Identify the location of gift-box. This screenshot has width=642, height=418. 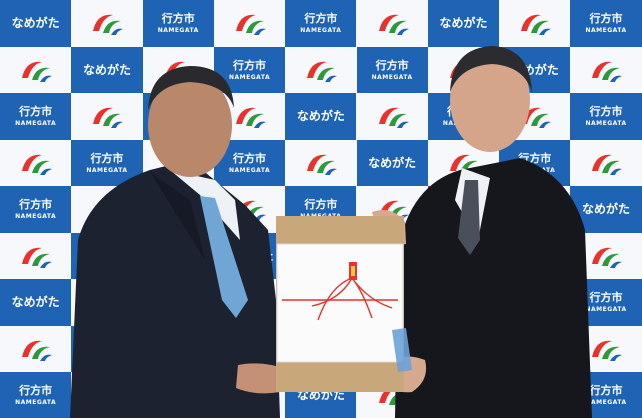
(344, 304).